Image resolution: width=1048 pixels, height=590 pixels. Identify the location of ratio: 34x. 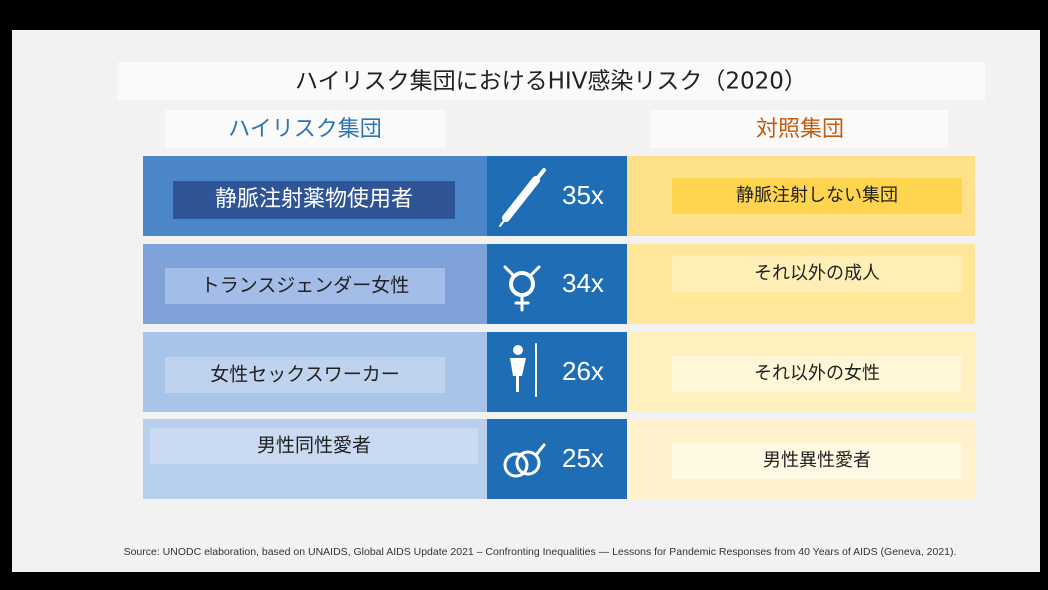
(583, 283).